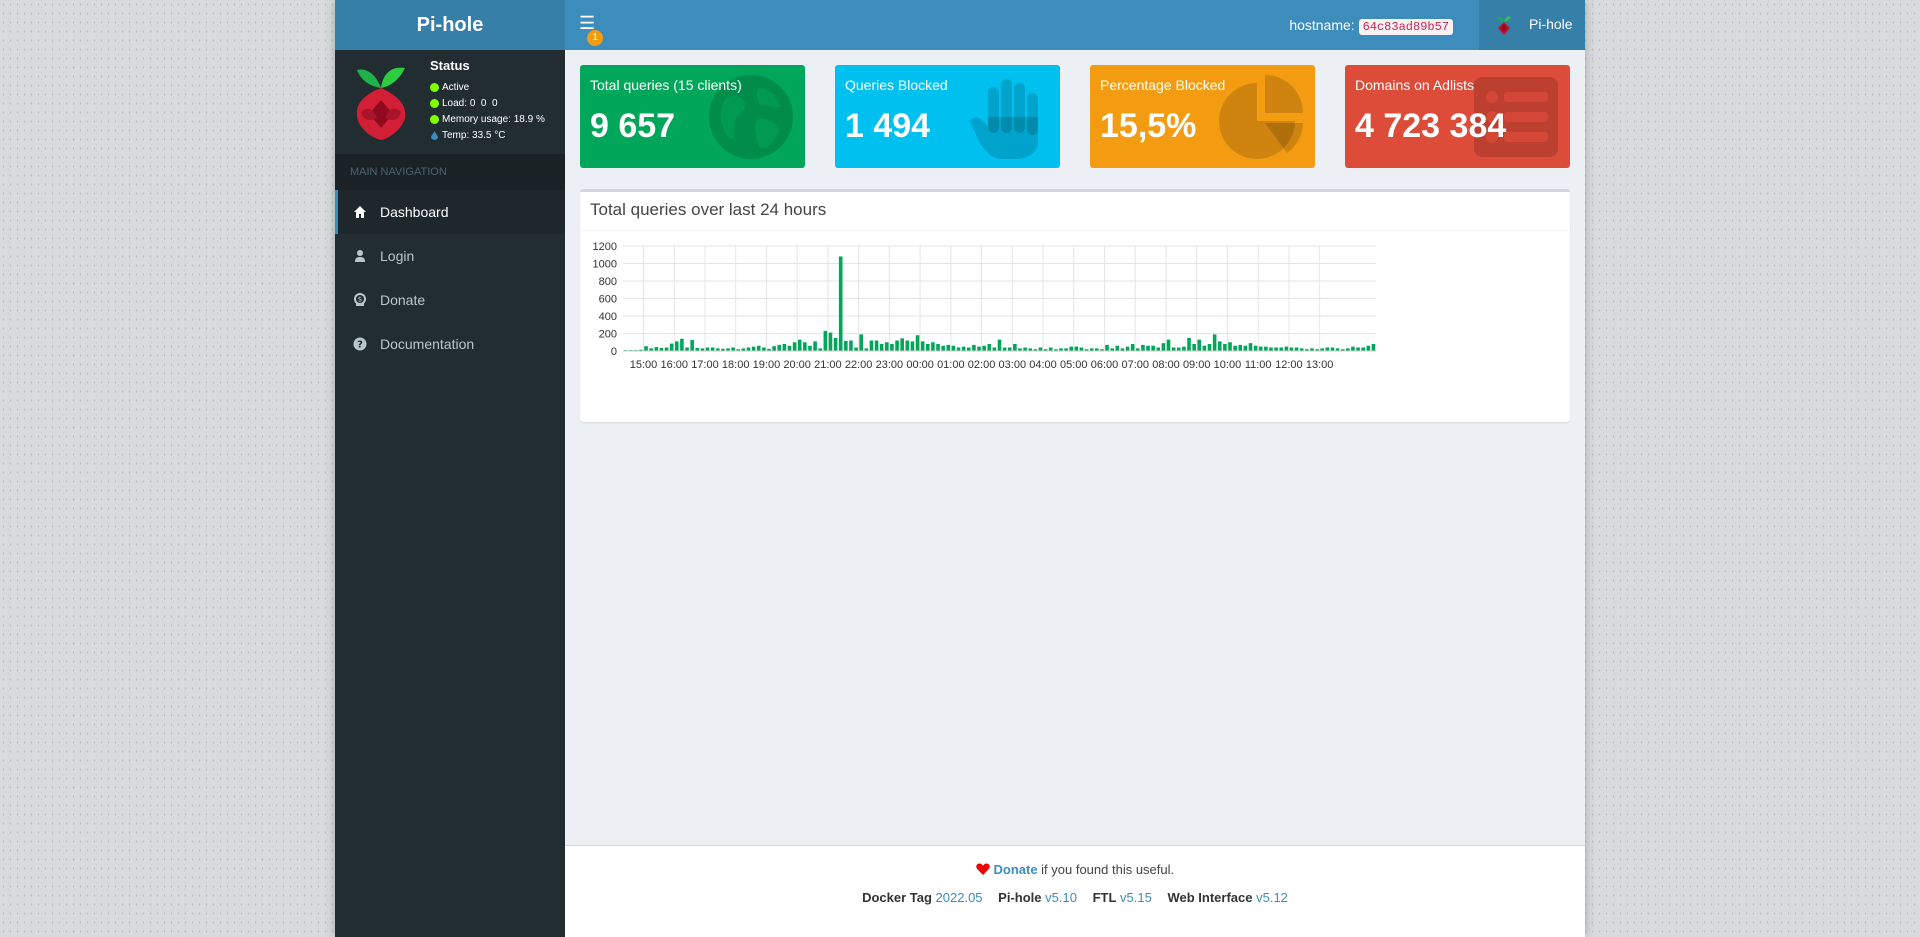  What do you see at coordinates (751, 117) in the screenshot?
I see `globe-icon` at bounding box center [751, 117].